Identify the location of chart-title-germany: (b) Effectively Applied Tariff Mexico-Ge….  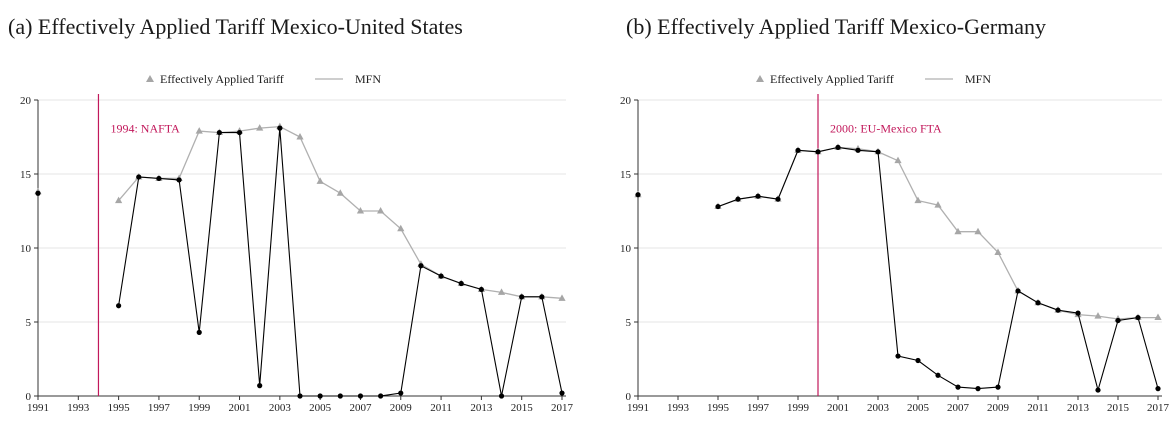
(836, 26).